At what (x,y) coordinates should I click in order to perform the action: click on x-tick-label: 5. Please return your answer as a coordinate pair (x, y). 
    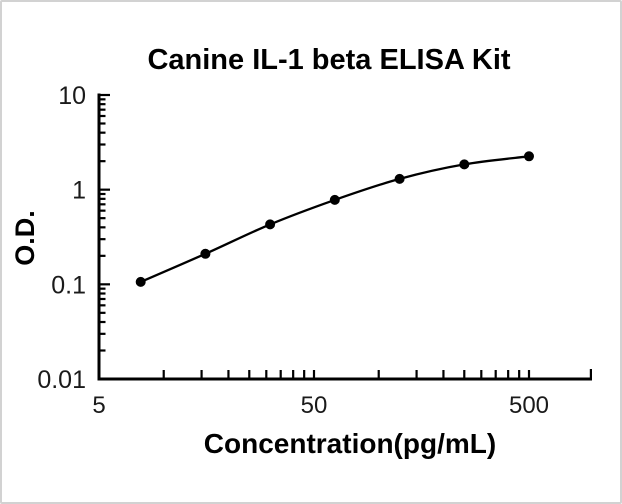
    Looking at the image, I should click on (98, 405).